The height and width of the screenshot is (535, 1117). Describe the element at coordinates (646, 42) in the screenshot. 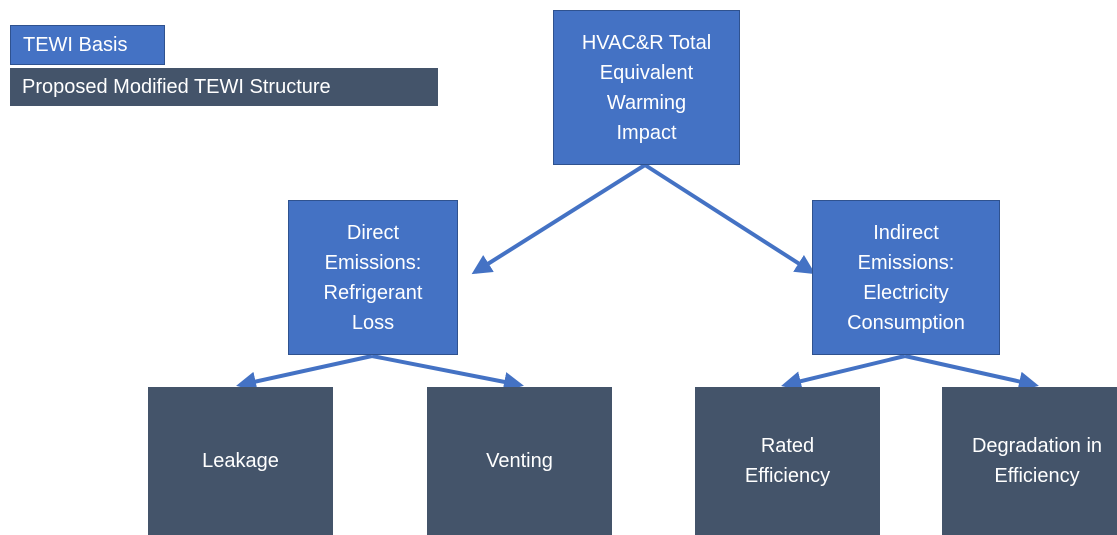

I see `node-label: HVAC&R Total` at that location.